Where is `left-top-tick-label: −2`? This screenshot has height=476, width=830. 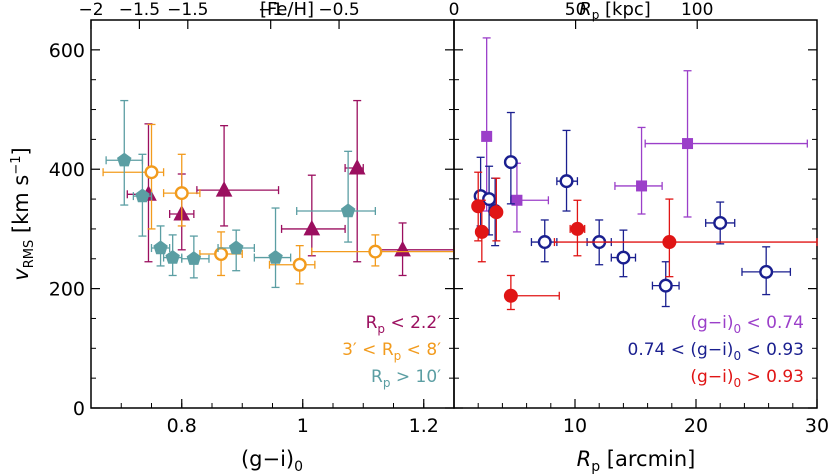
left-top-tick-label: −2 is located at coordinates (90, 10).